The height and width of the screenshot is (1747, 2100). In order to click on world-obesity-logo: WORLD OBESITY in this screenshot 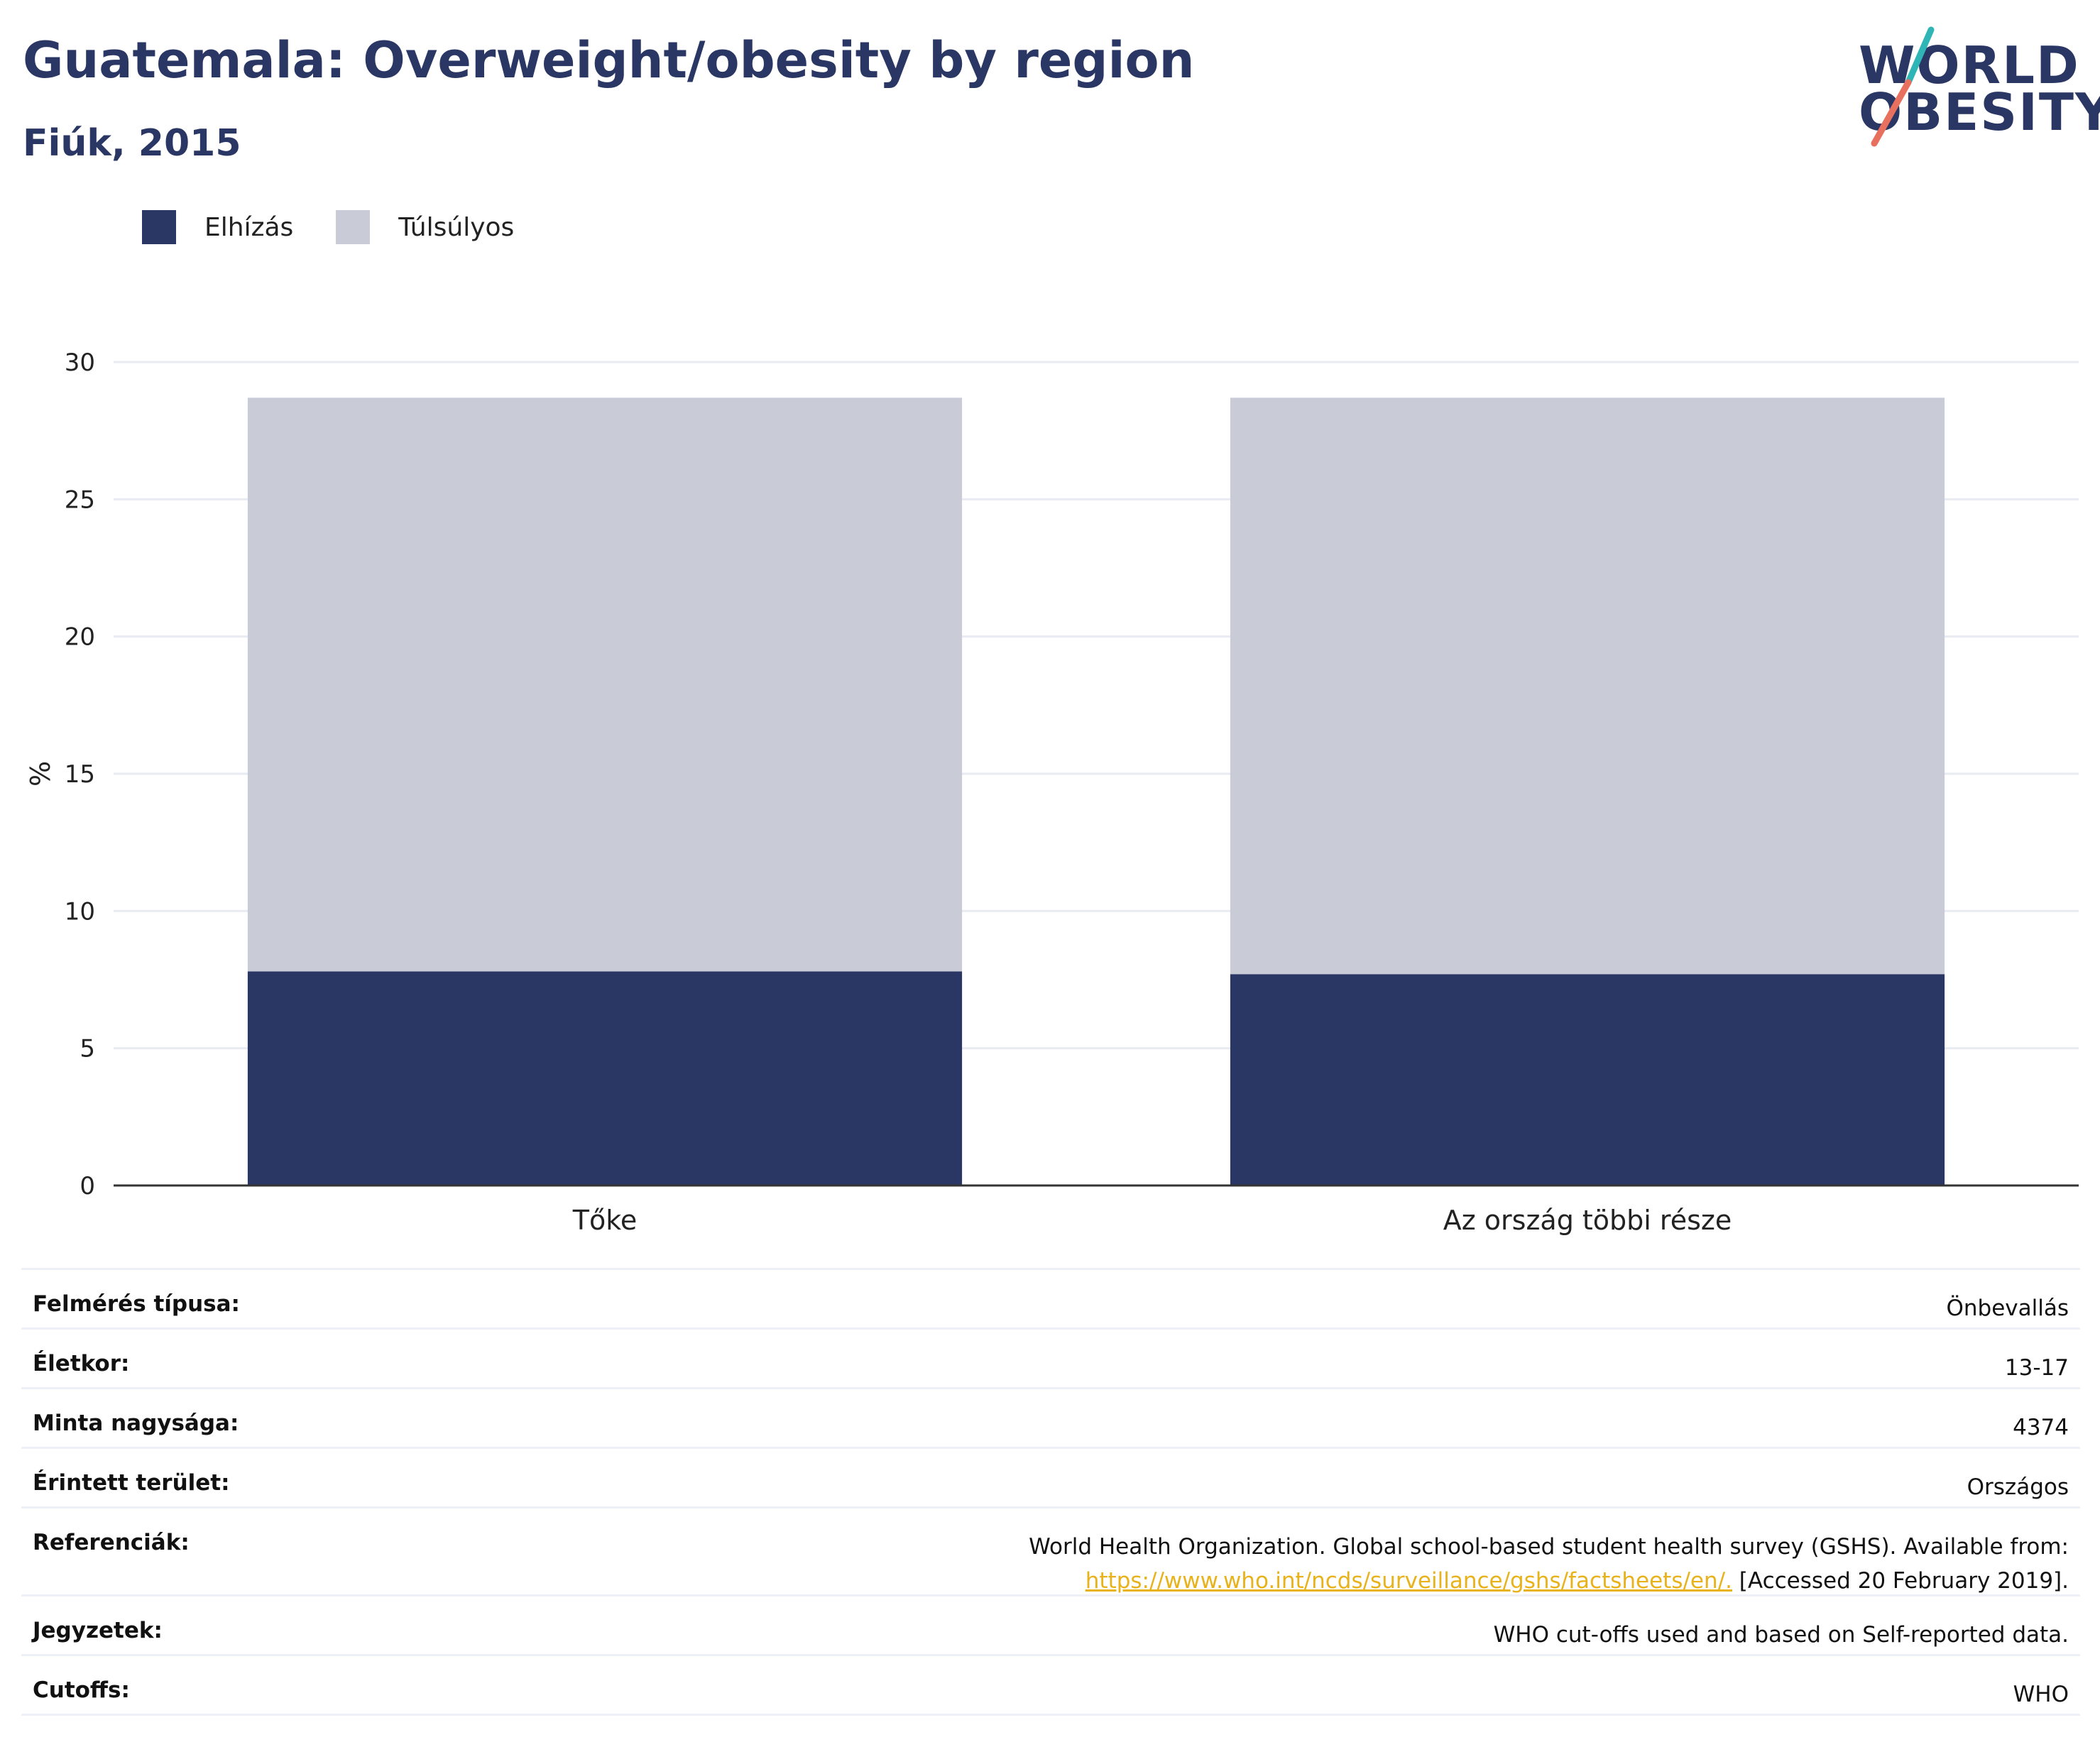, I will do `click(1973, 85)`.